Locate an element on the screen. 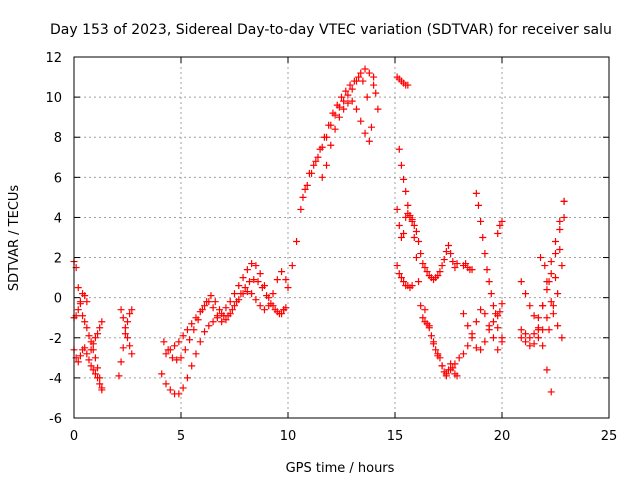  series-track-y is located at coordinates (542, 269).